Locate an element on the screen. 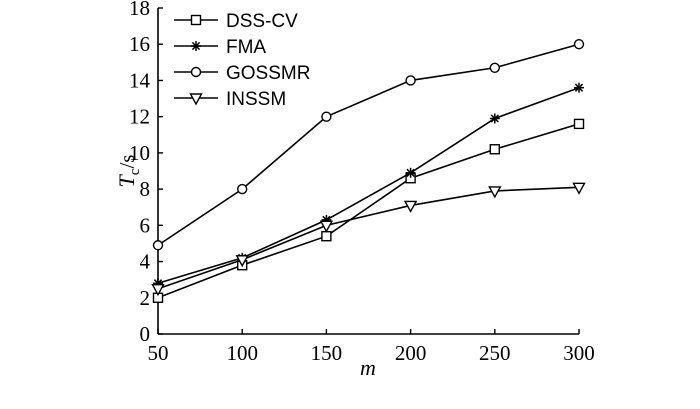 The width and height of the screenshot is (700, 409). y-tick-label: 2 is located at coordinates (145, 298).